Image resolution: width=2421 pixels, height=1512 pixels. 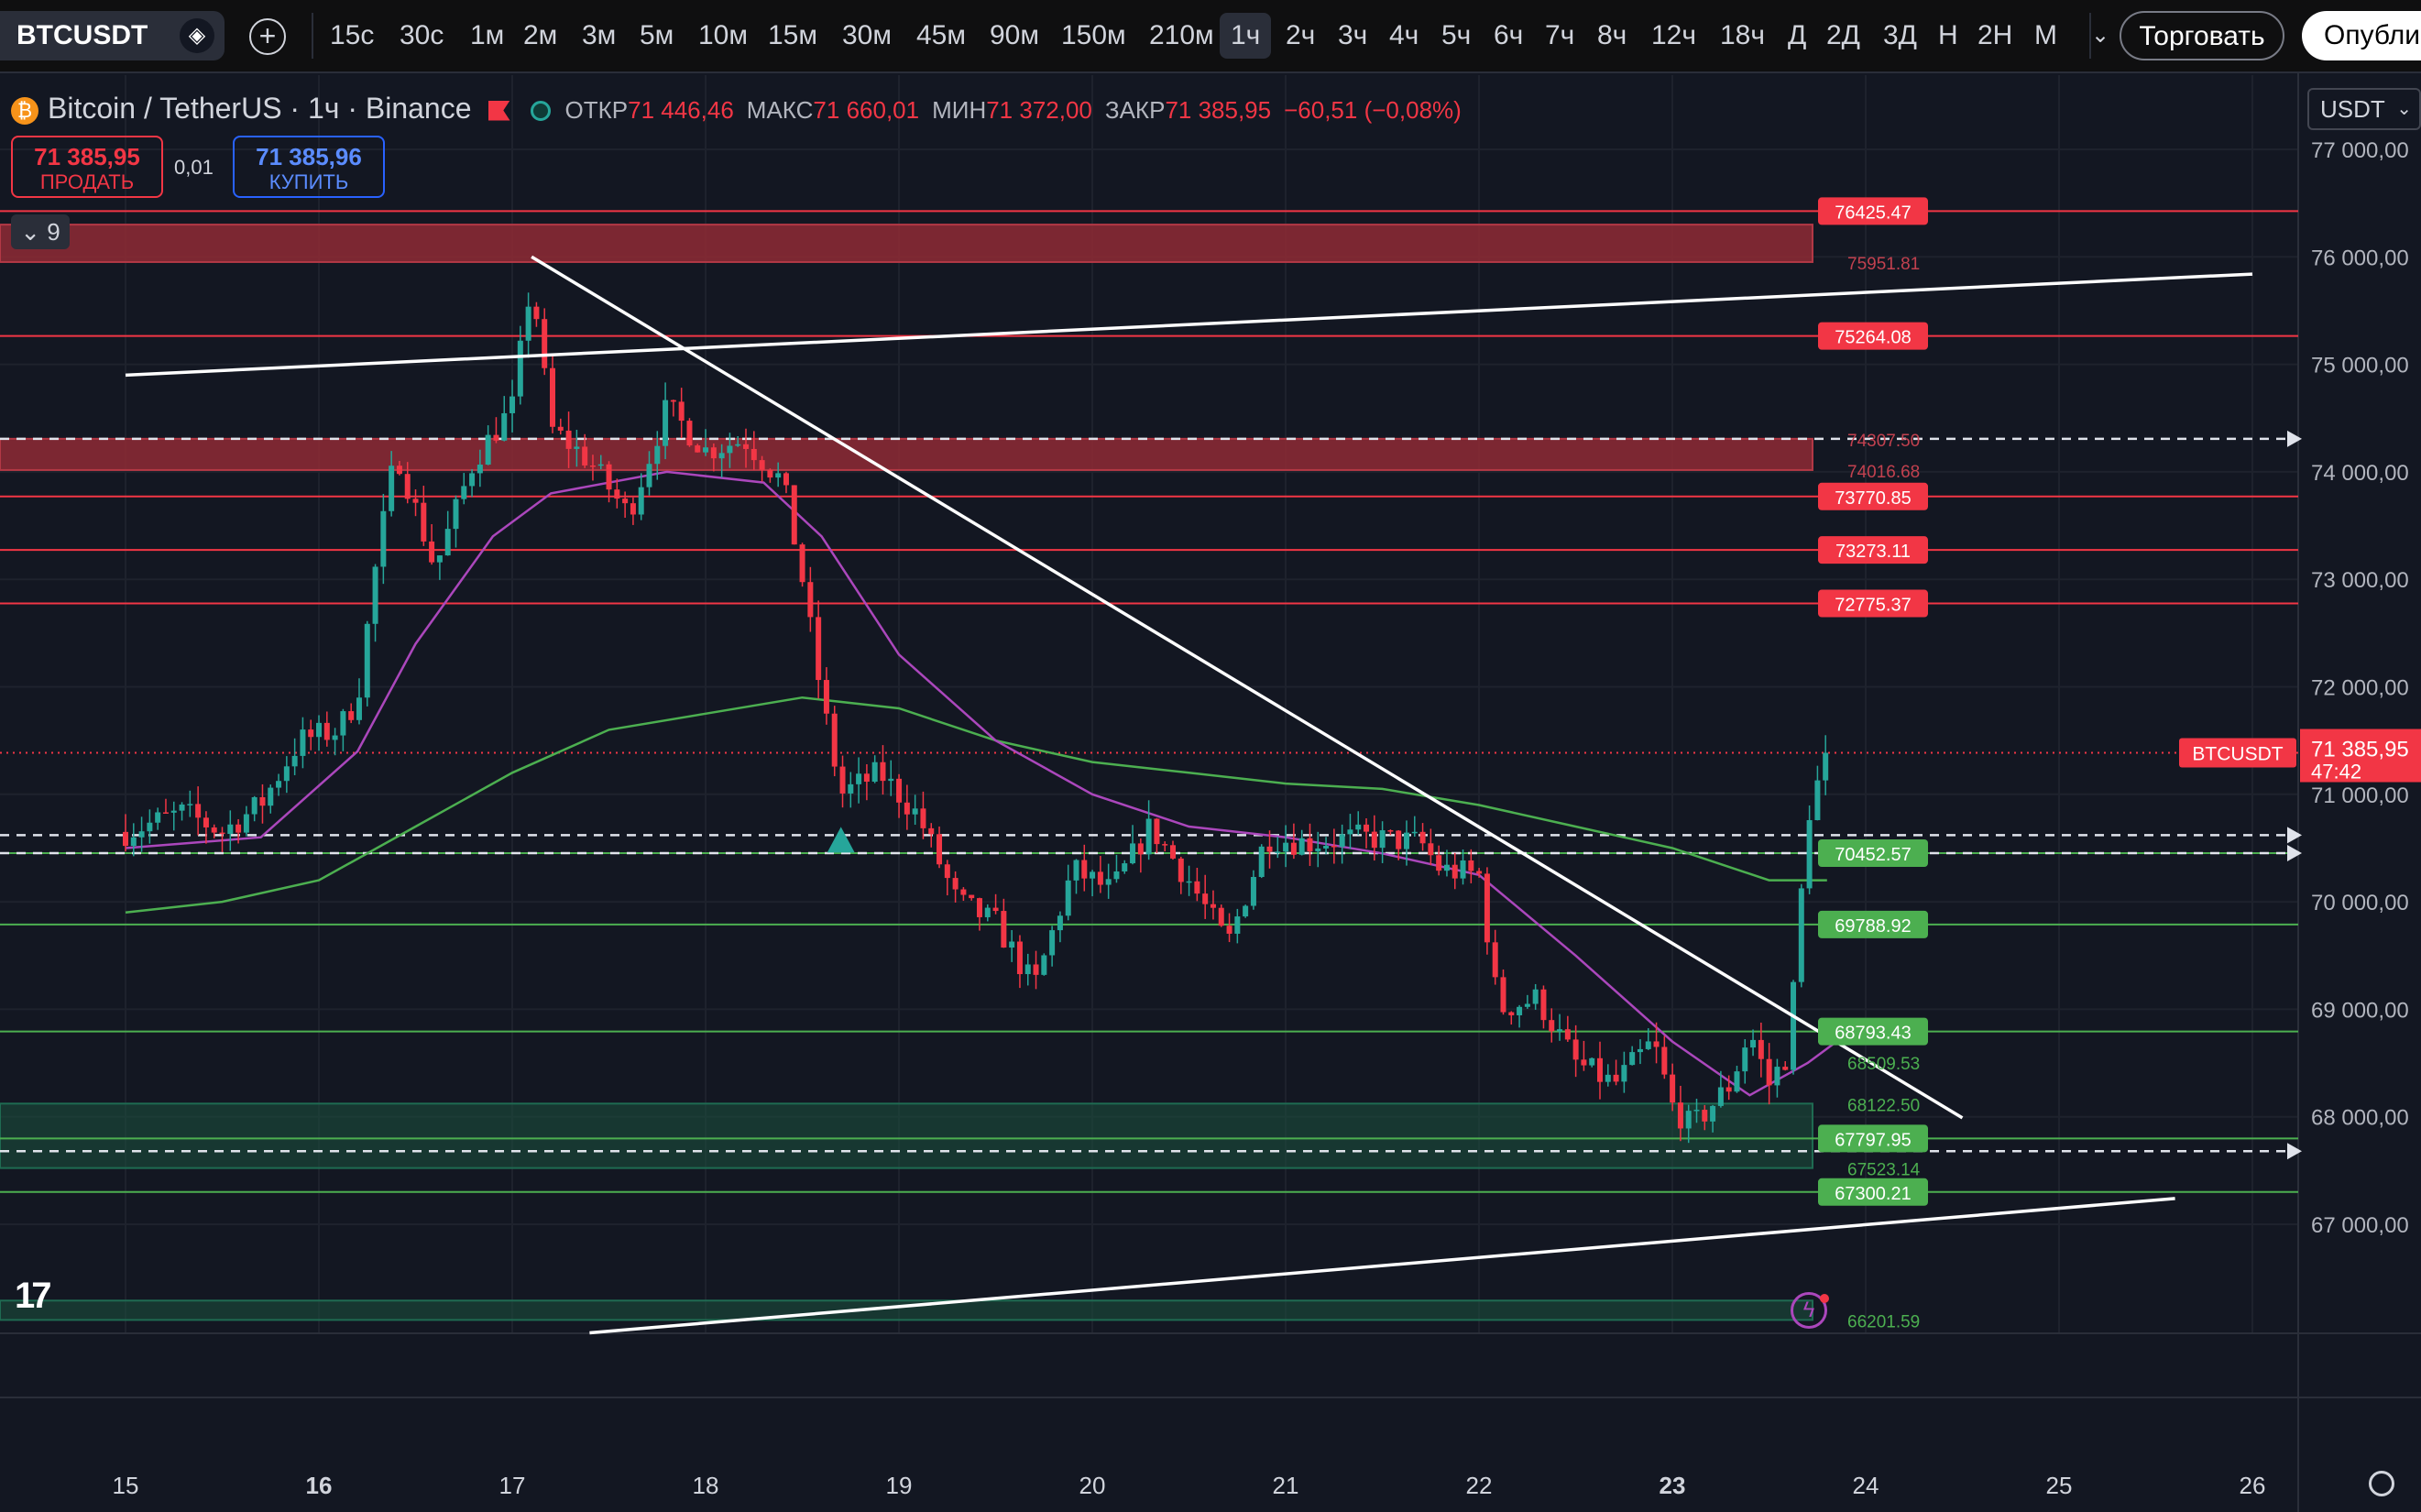 What do you see at coordinates (597, 110) in the screenshot?
I see `open-label: ОТКР` at bounding box center [597, 110].